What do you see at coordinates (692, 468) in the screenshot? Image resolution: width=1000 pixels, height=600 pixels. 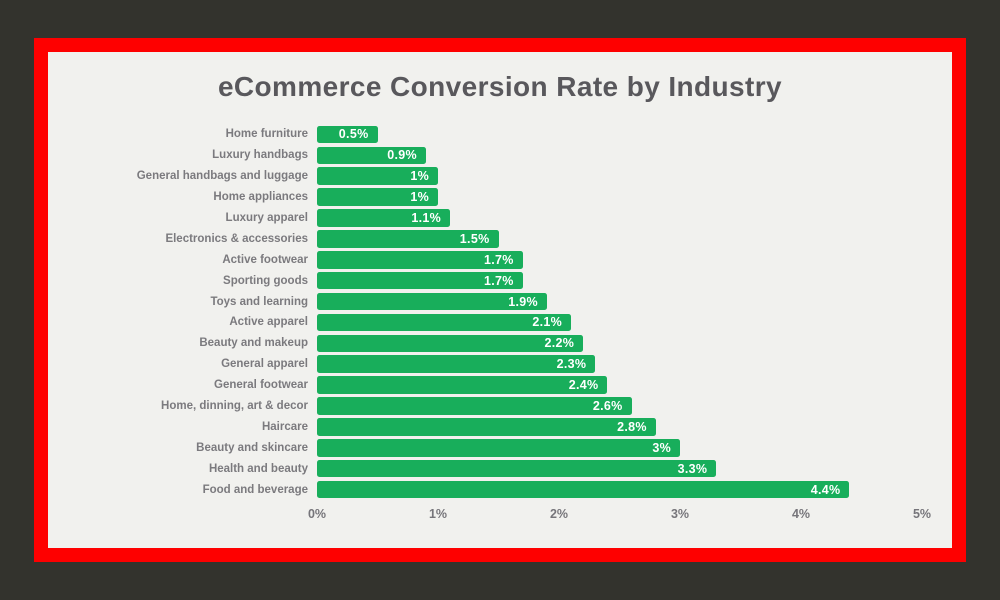 I see `bar-value-label: 3.3%` at bounding box center [692, 468].